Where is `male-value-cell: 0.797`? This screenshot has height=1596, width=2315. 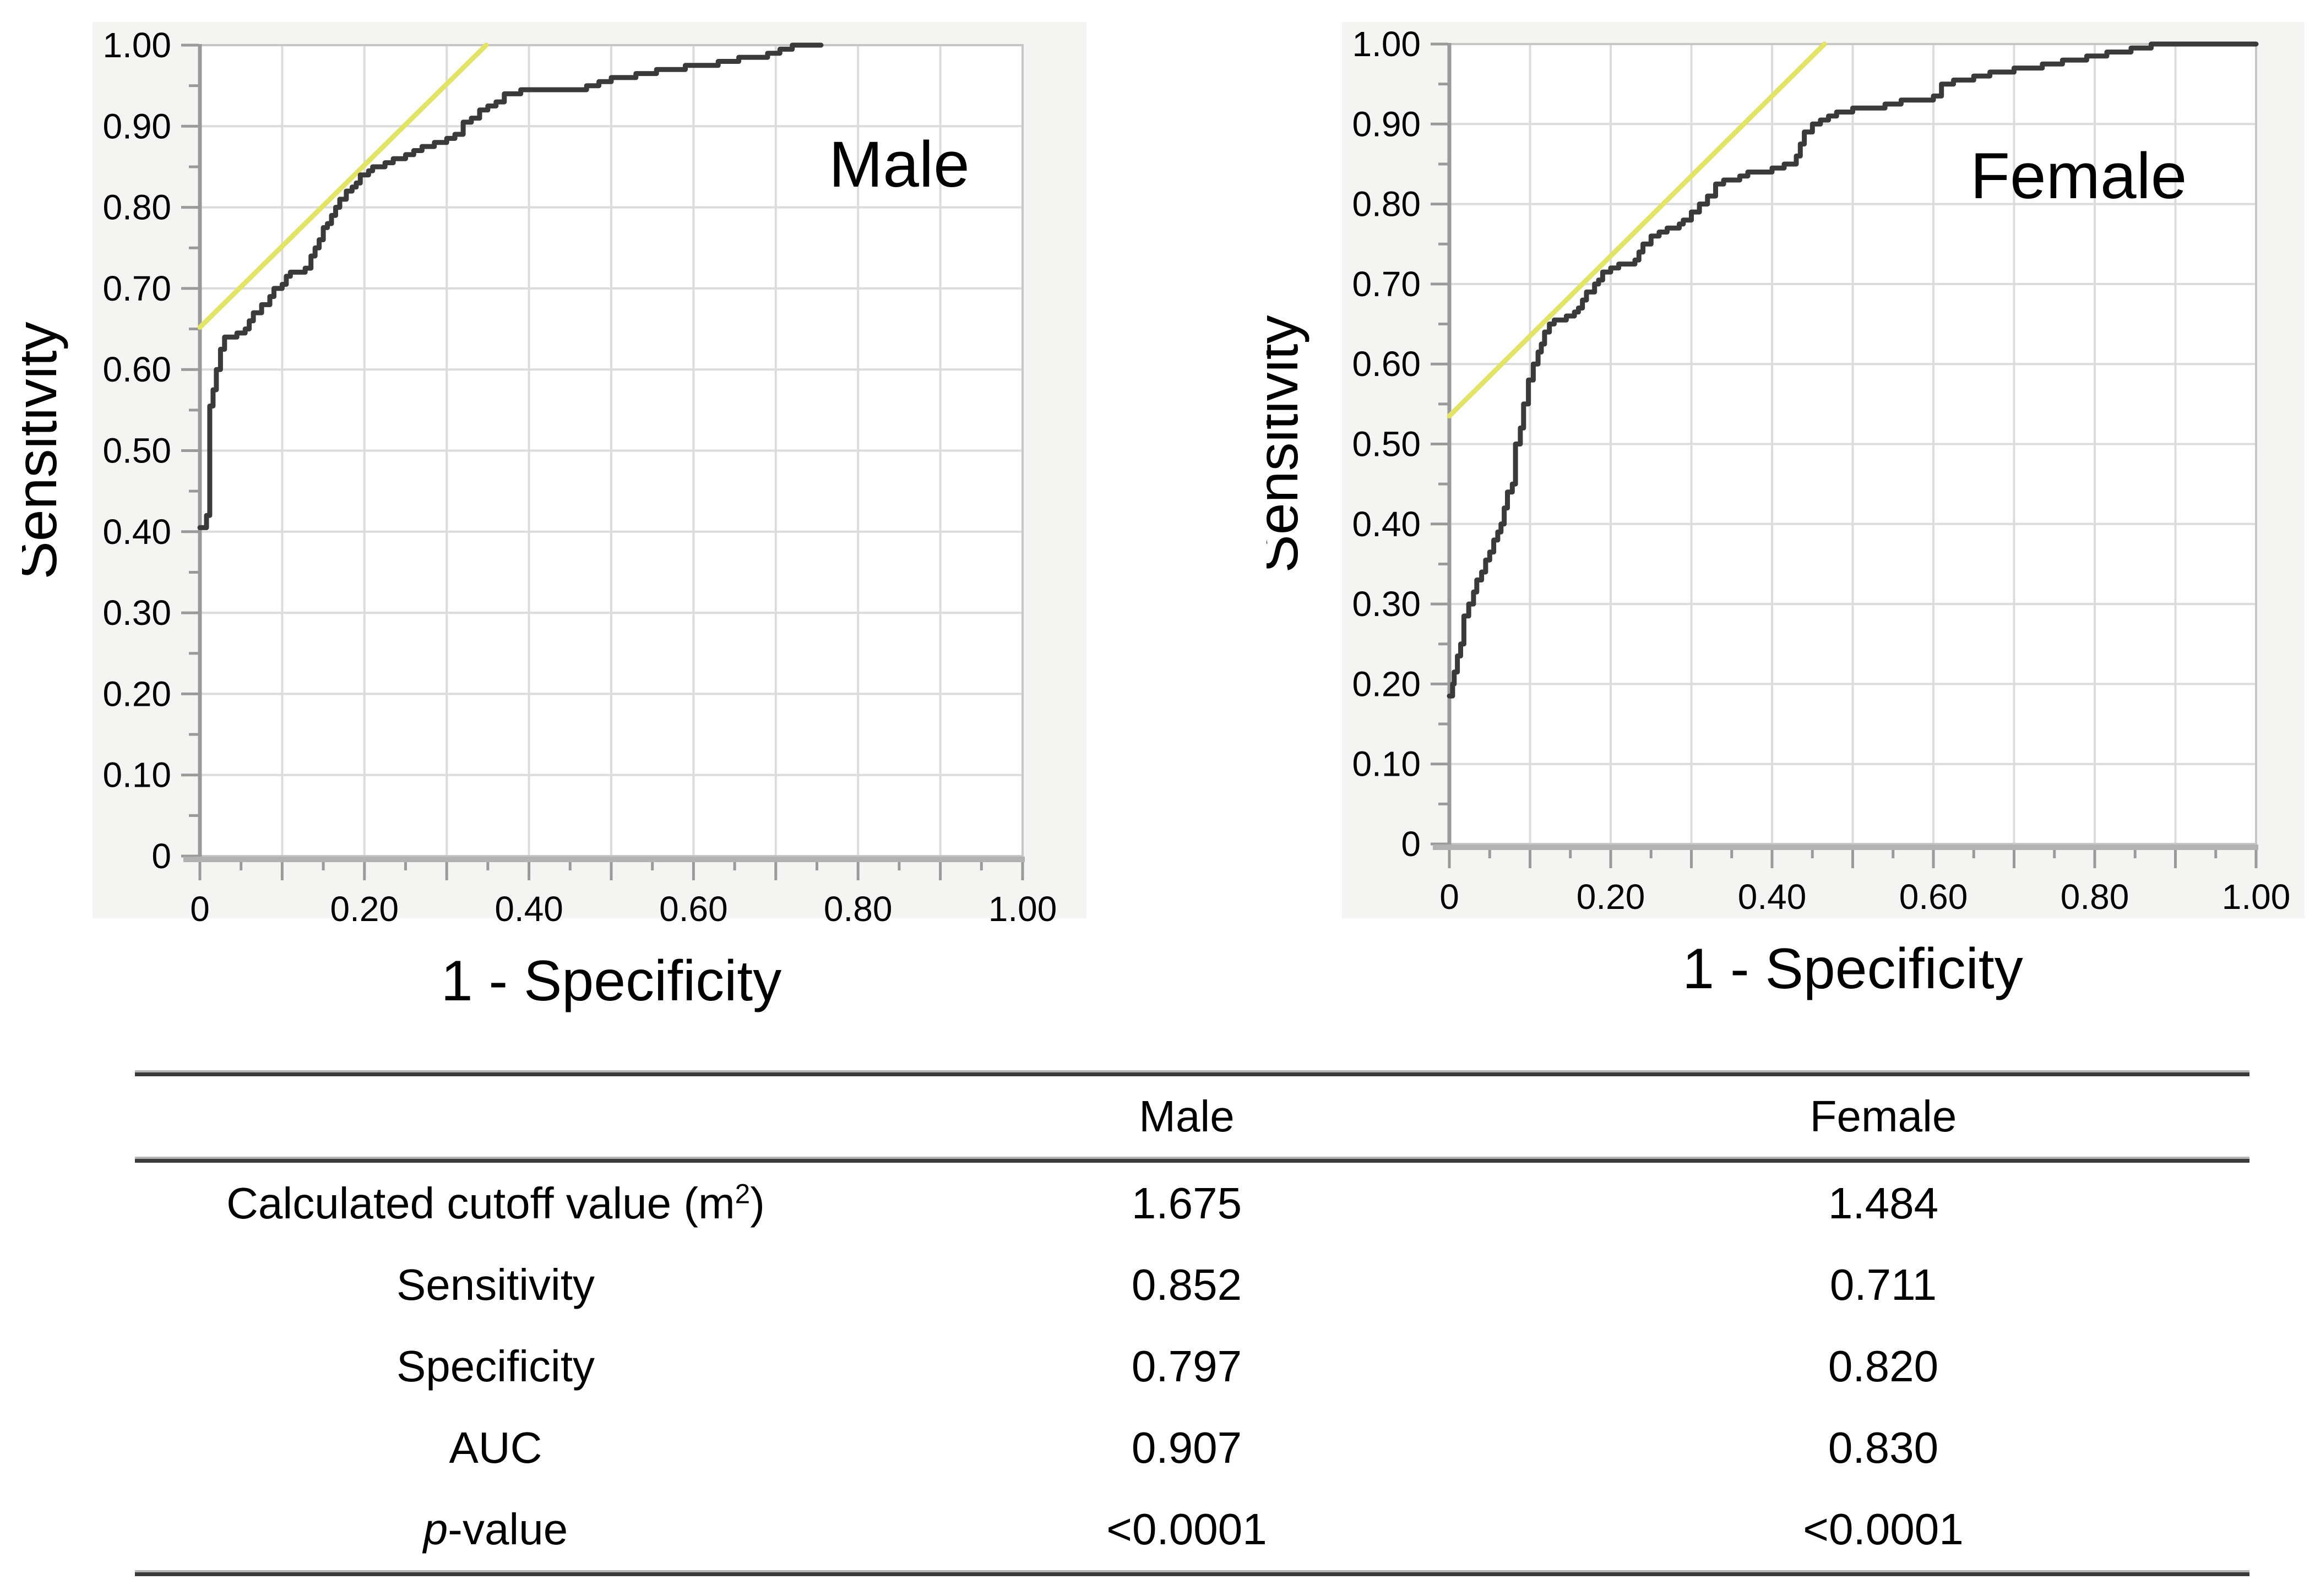
male-value-cell: 0.797 is located at coordinates (1187, 1366).